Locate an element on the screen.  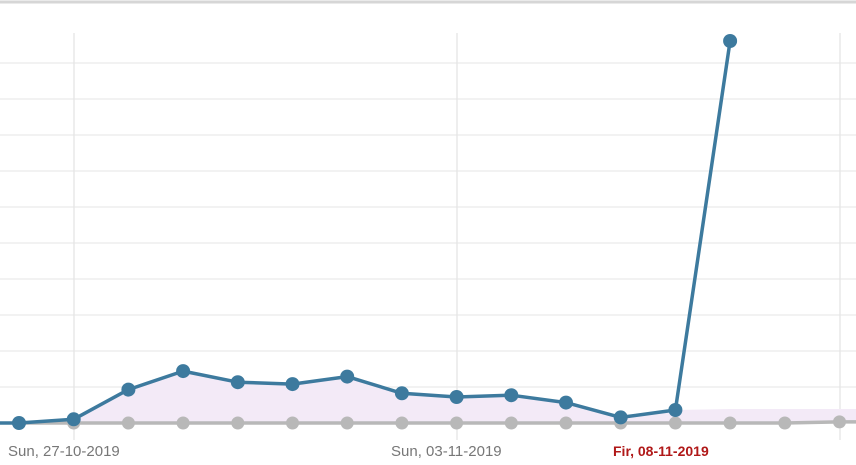
x-tick-label-0: Sun, 27-10-2019 is located at coordinates (64, 451).